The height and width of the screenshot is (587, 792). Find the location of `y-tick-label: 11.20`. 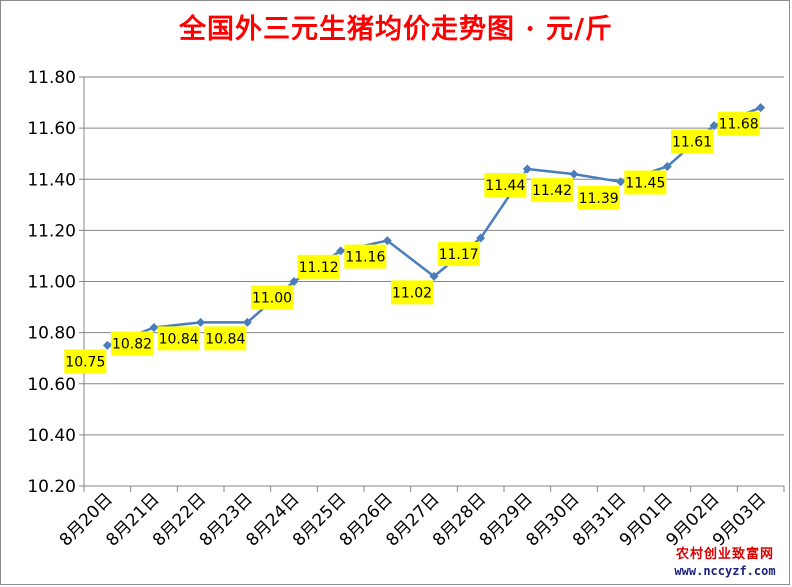

y-tick-label: 11.20 is located at coordinates (51, 231).